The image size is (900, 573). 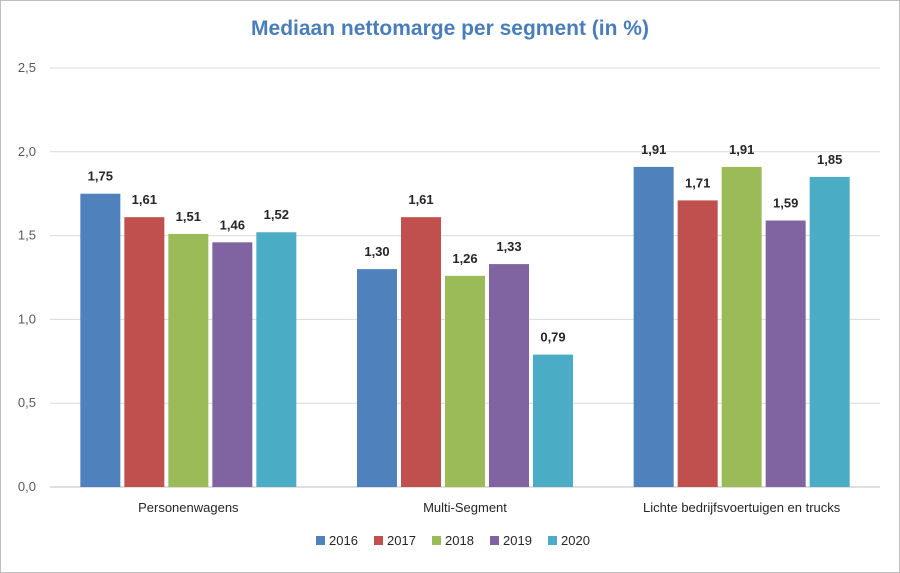 I want to click on legend-swatch-2020, so click(x=552, y=540).